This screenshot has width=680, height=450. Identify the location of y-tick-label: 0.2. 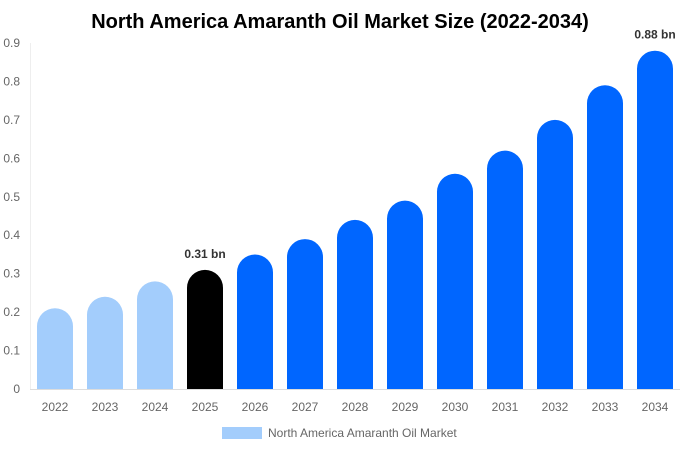
(11, 312).